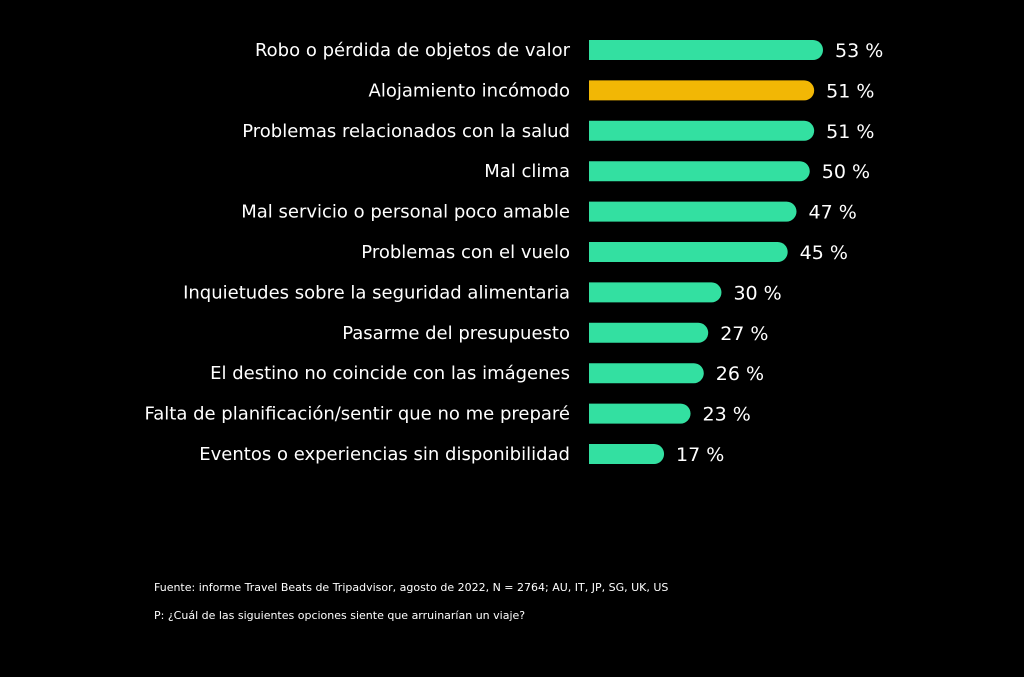 This screenshot has height=677, width=1024. I want to click on value-label: 47 %, so click(833, 213).